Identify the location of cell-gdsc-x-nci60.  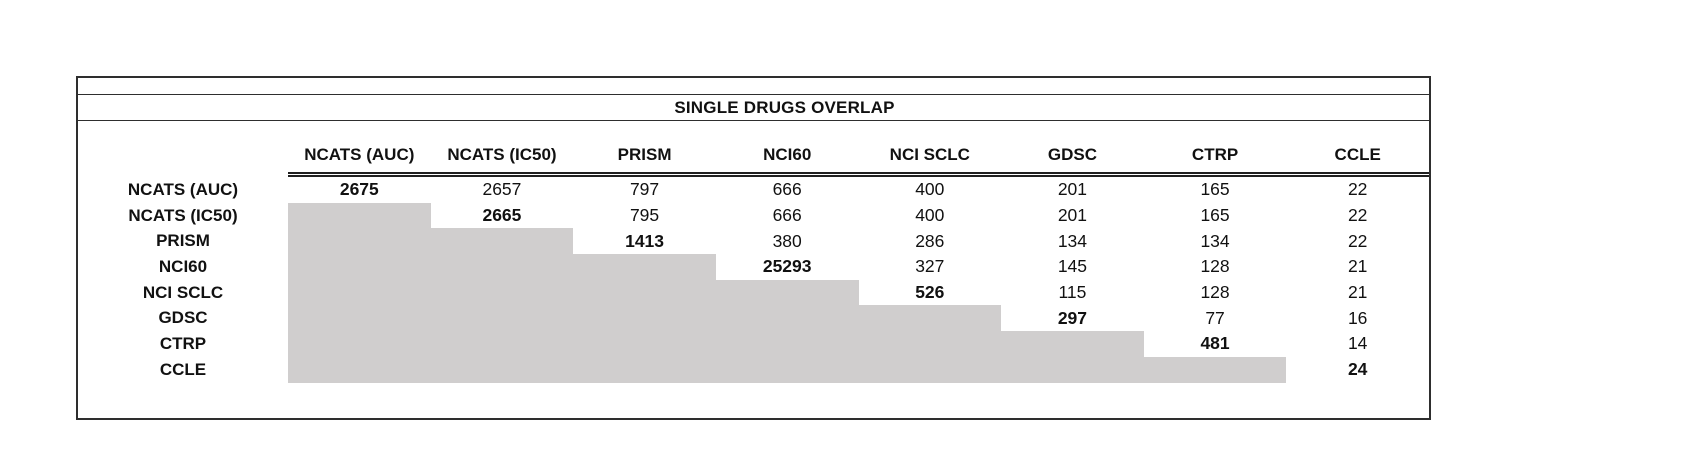
(787, 318).